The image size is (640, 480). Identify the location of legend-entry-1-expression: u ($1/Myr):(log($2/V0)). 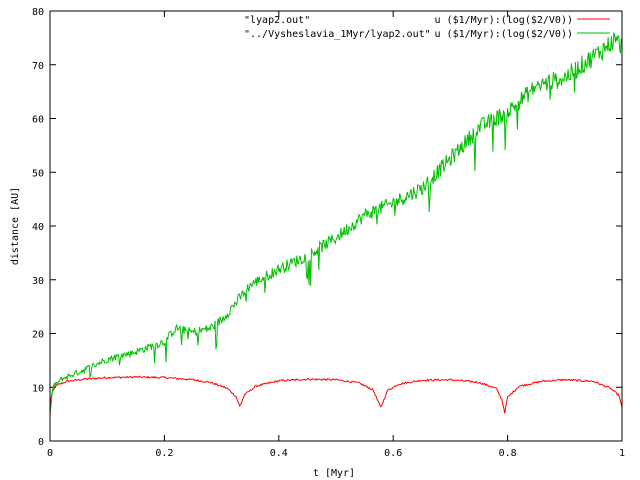
(504, 20).